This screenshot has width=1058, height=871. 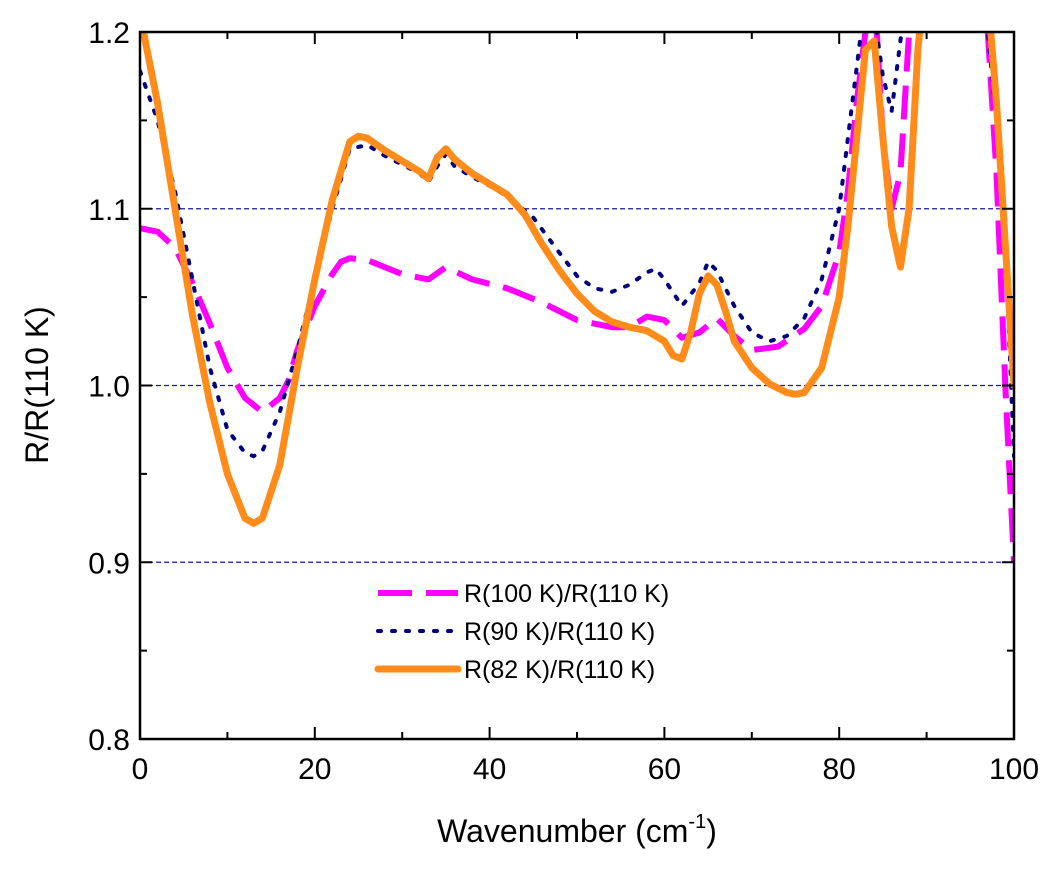 I want to click on x-tick-label: 0, so click(x=140, y=769).